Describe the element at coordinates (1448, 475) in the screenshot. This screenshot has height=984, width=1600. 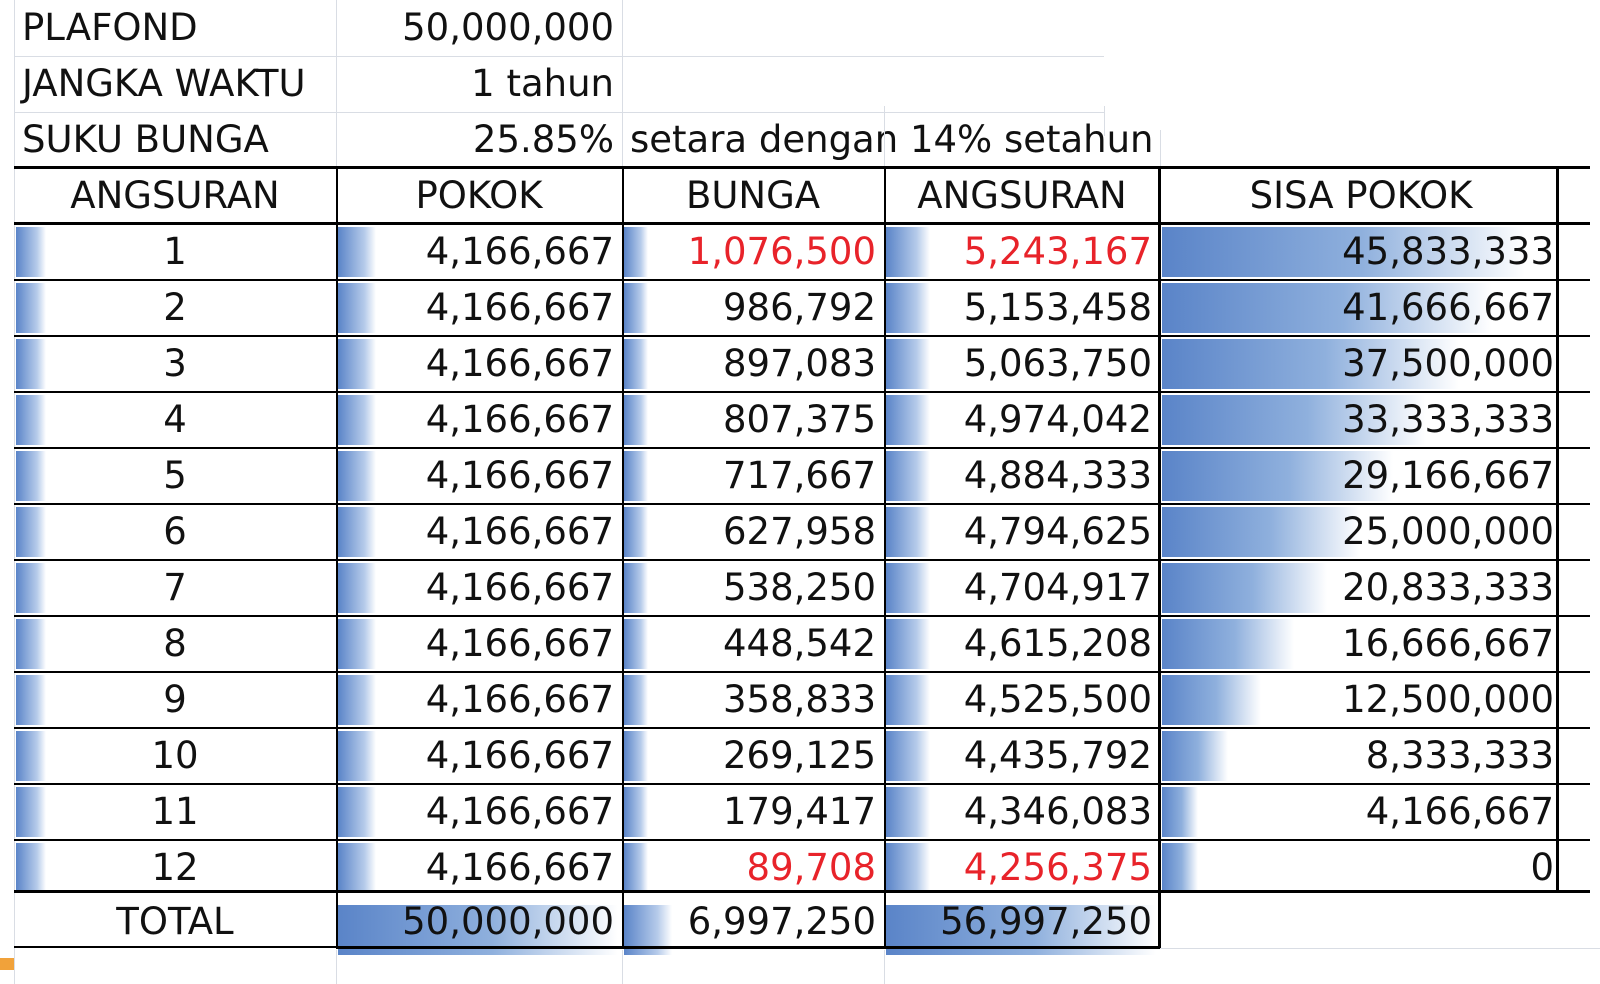
I see `cell-sisa: 29,166,667` at that location.